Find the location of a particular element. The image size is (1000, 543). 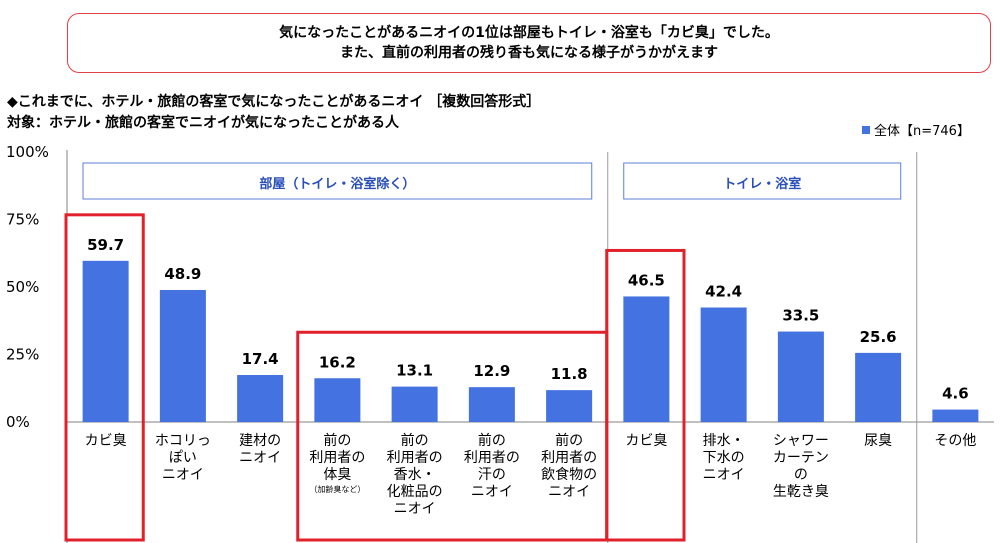

category-label: 排水・ 下水の ニオイ is located at coordinates (723, 458).